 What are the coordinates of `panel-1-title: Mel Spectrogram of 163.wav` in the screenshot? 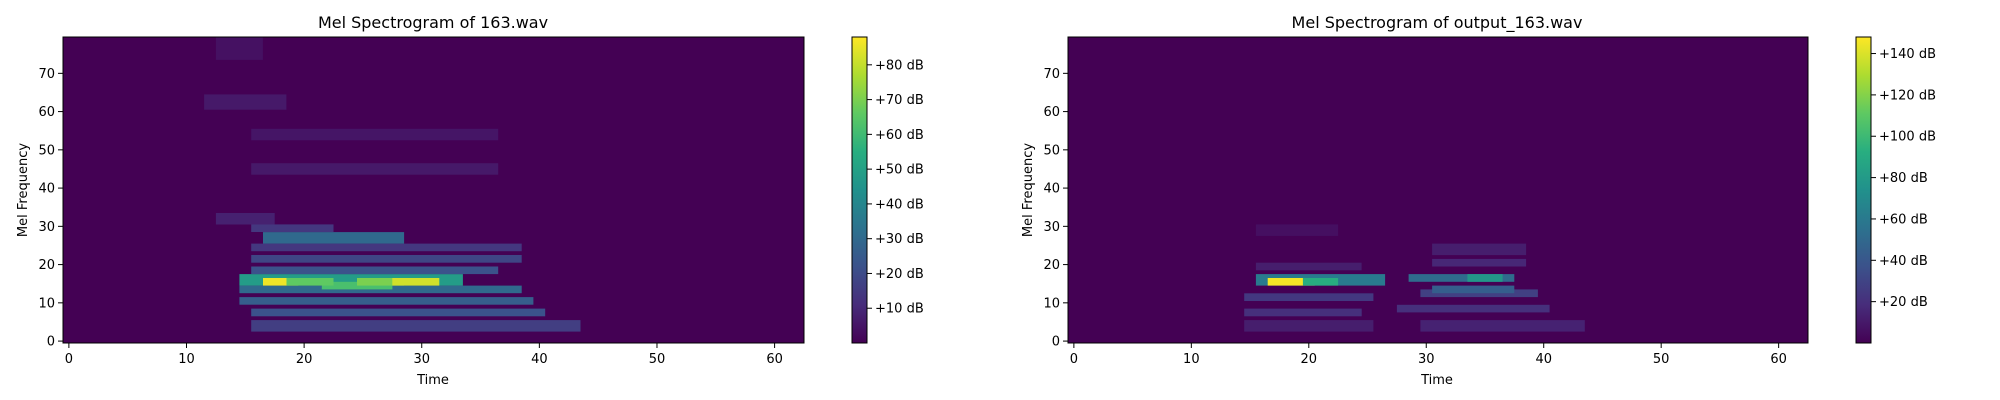 It's located at (433, 22).